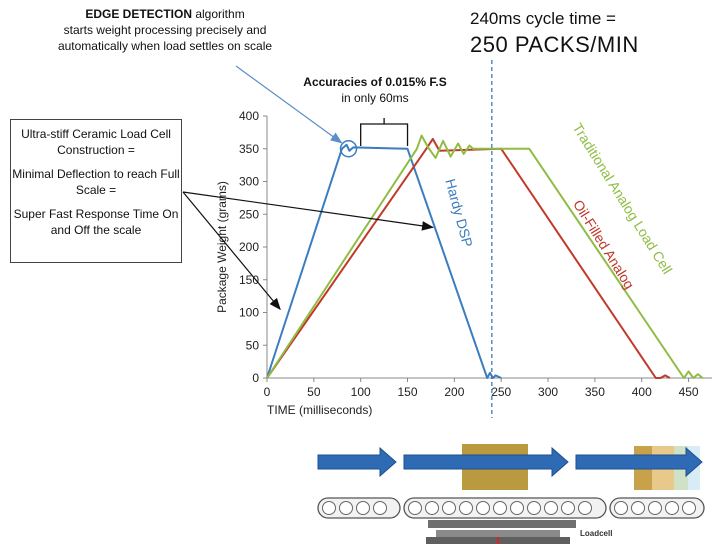 The image size is (728, 544). Describe the element at coordinates (642, 392) in the screenshot. I see `x-tick-label: 400` at that location.